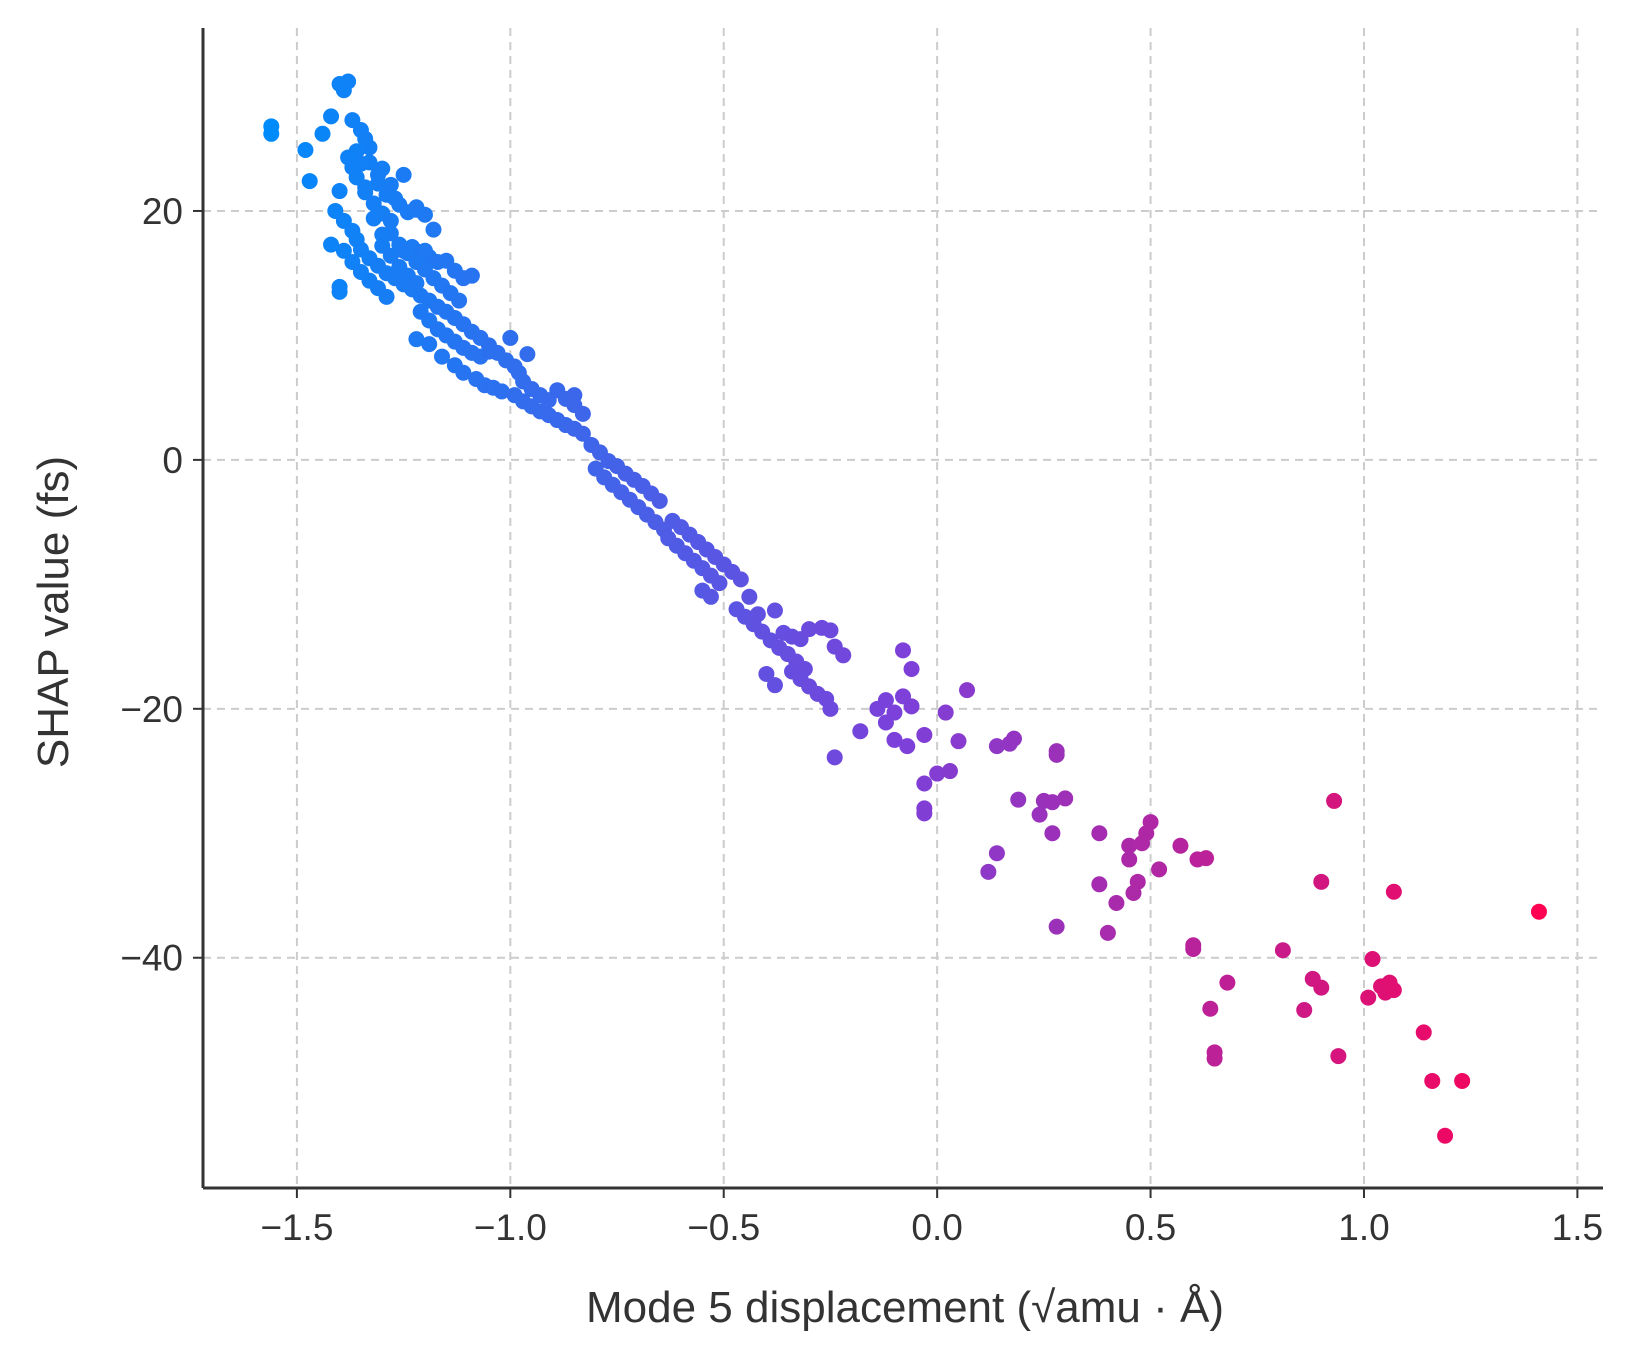 The width and height of the screenshot is (1637, 1371). I want to click on x-tick-label: −1.5, so click(296, 1227).